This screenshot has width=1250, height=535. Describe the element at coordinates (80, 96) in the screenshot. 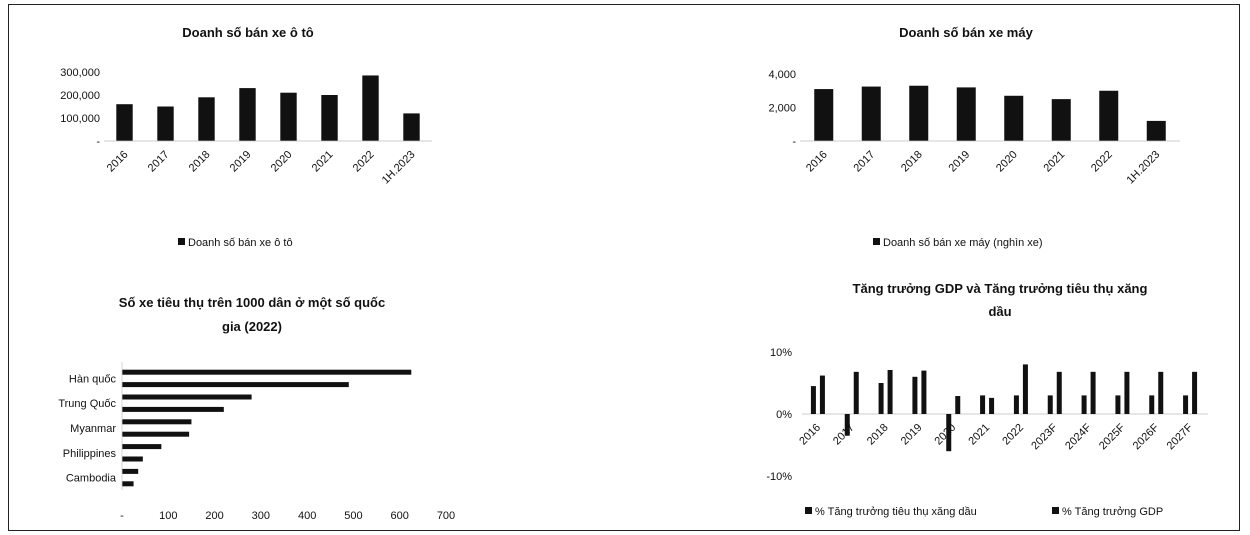

I see `y-tick-label: 200,000` at that location.